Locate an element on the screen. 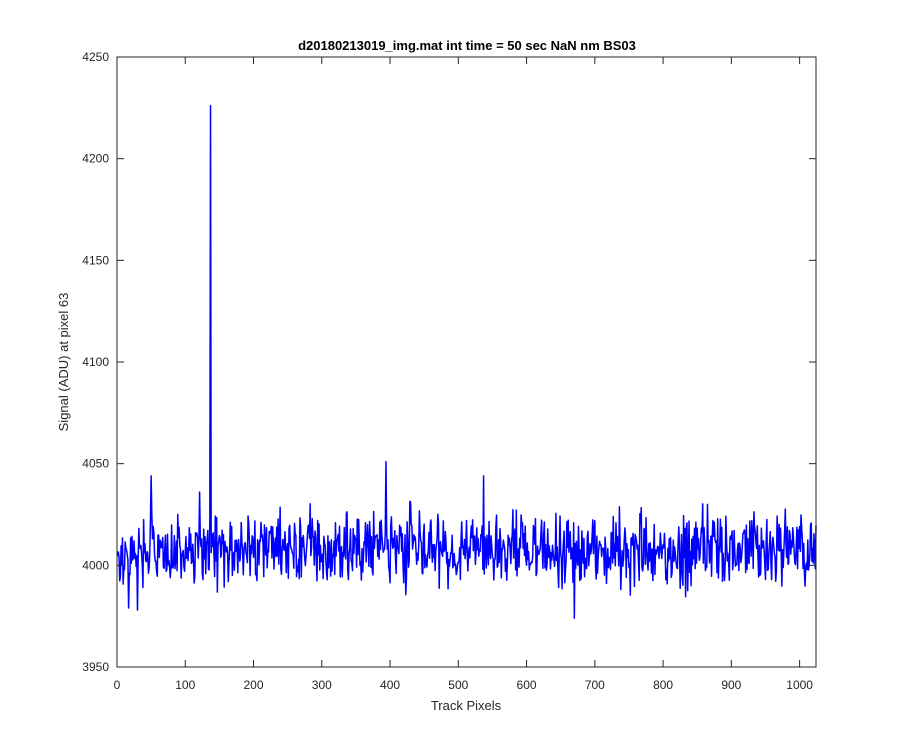  y-tick-label: 4200 is located at coordinates (95, 159).